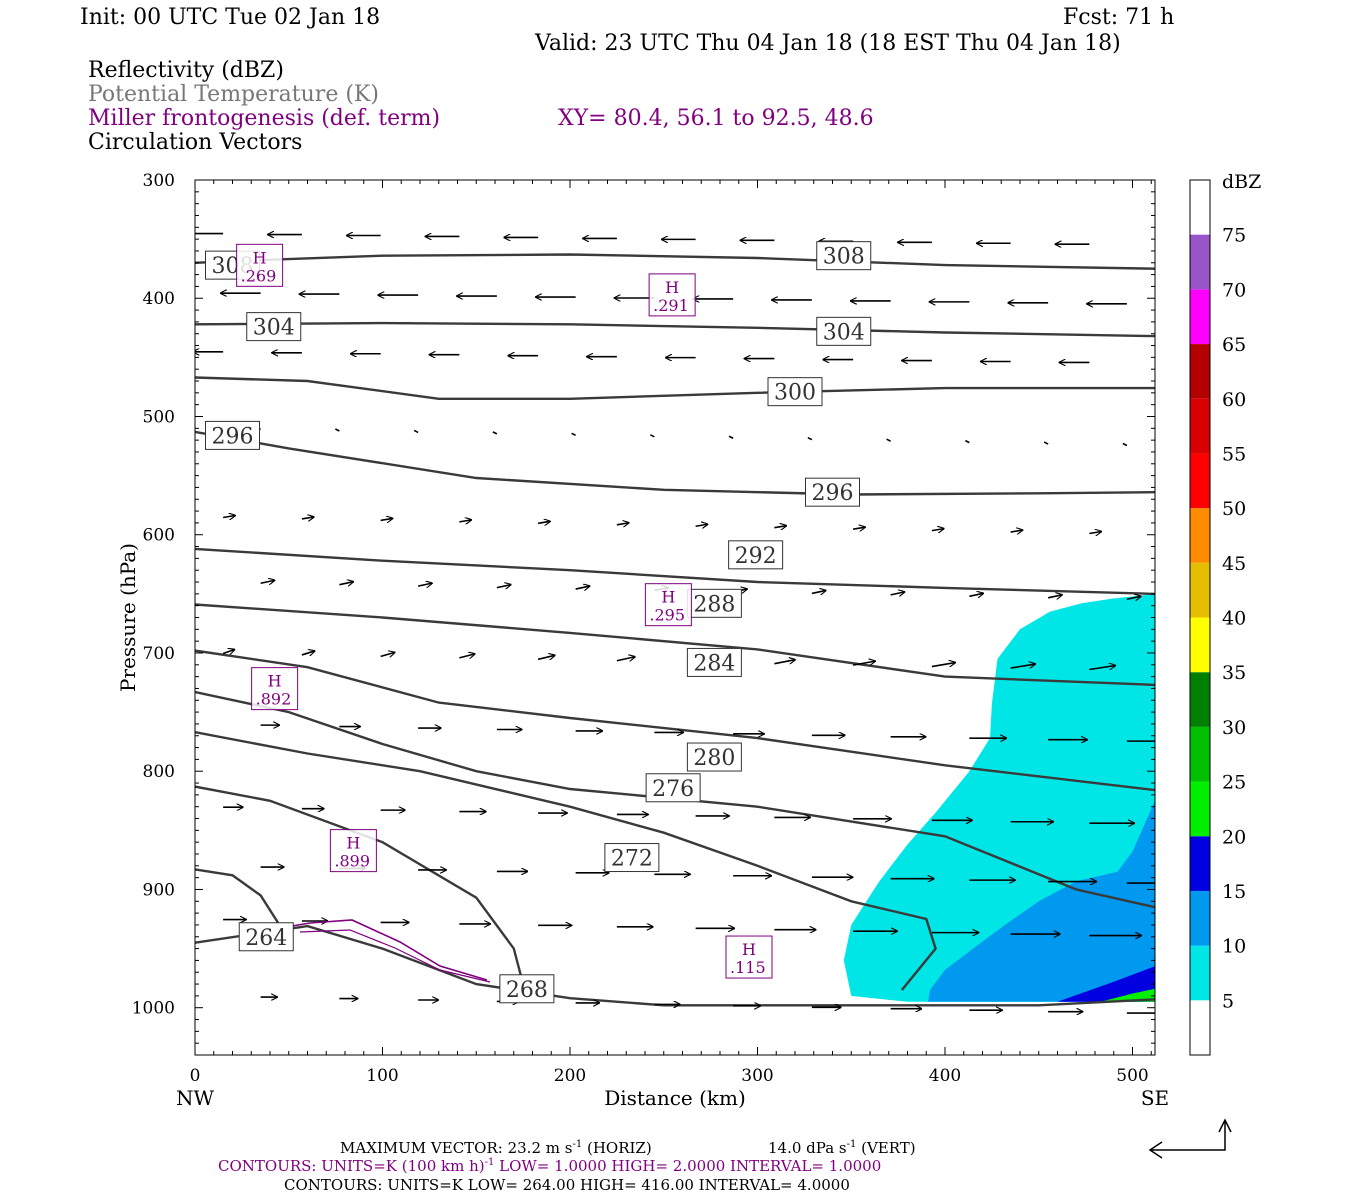  Describe the element at coordinates (945, 1076) in the screenshot. I see `x-tick-label: 400` at that location.